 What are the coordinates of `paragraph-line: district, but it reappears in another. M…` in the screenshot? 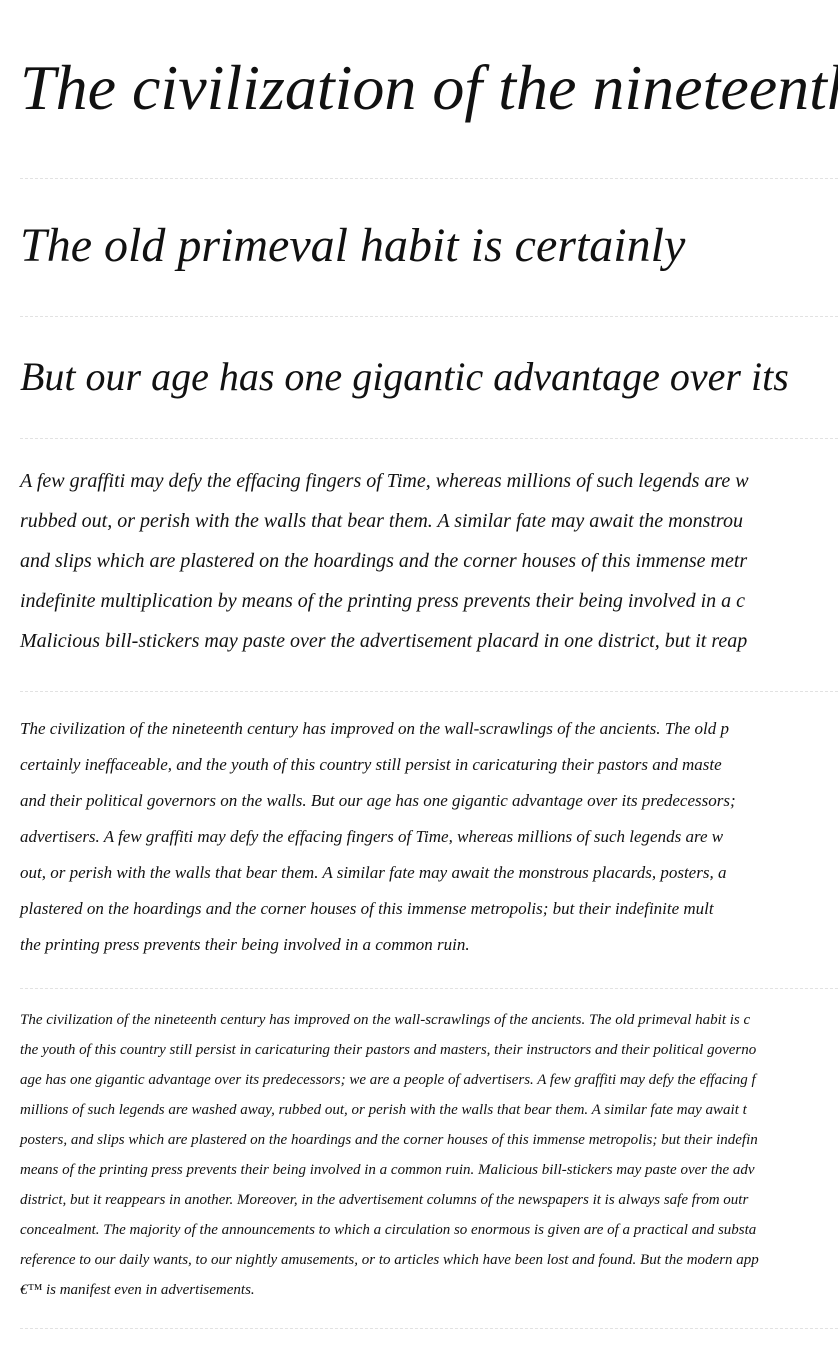 It's located at (384, 1200).